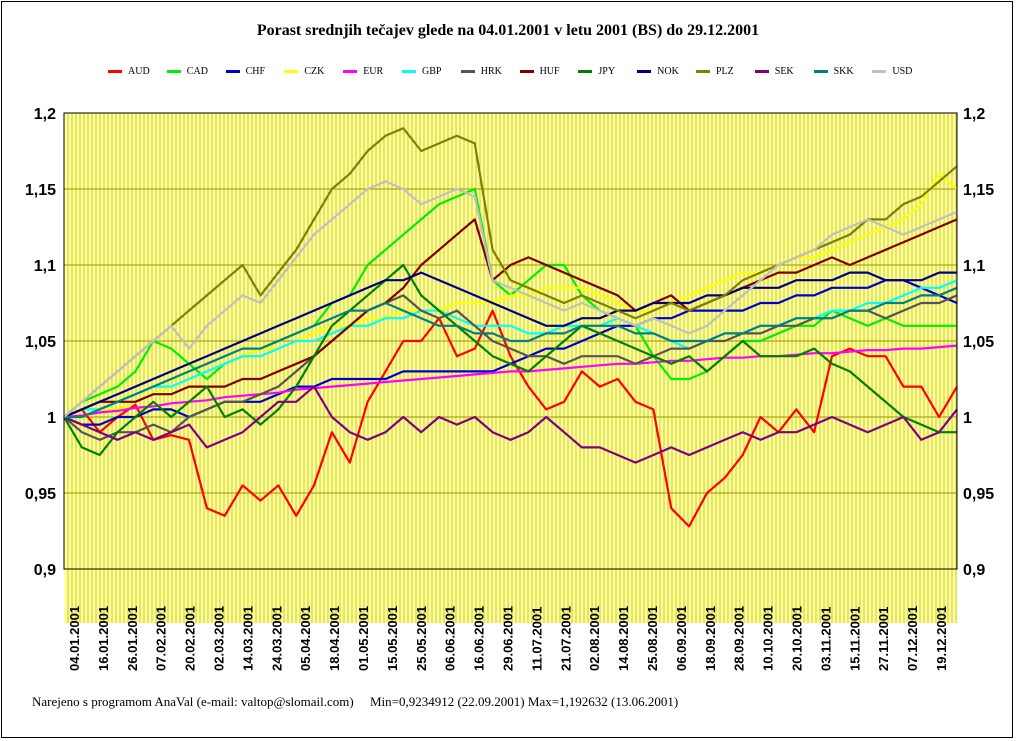  I want to click on series-line-sek, so click(510, 424).